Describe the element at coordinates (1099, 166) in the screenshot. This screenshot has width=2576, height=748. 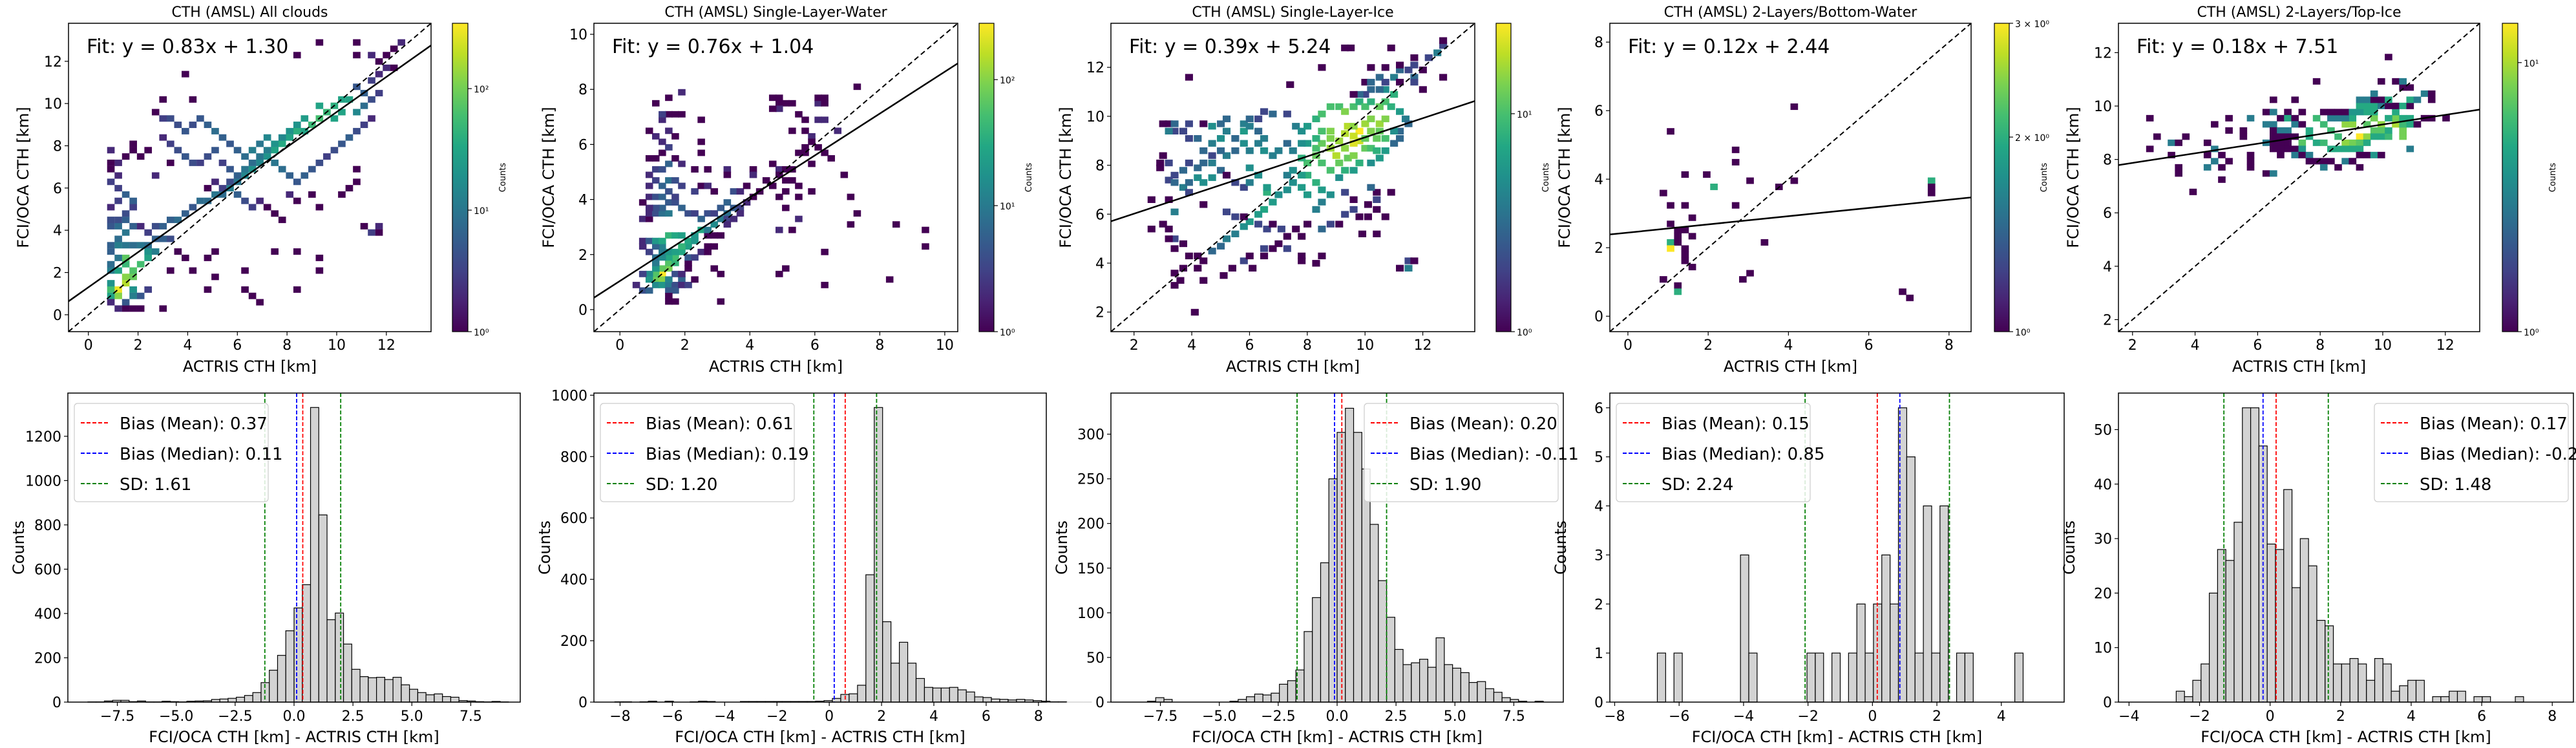
I see `y-tick-label: 8` at that location.